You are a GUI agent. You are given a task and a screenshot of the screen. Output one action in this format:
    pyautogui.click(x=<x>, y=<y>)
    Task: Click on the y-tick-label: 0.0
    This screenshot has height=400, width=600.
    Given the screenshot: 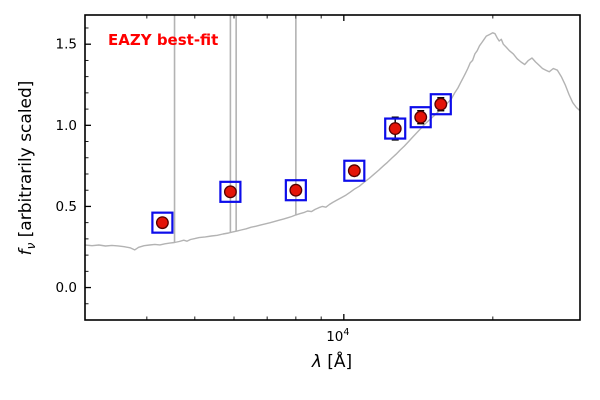 What is the action you would take?
    pyautogui.click(x=66, y=288)
    